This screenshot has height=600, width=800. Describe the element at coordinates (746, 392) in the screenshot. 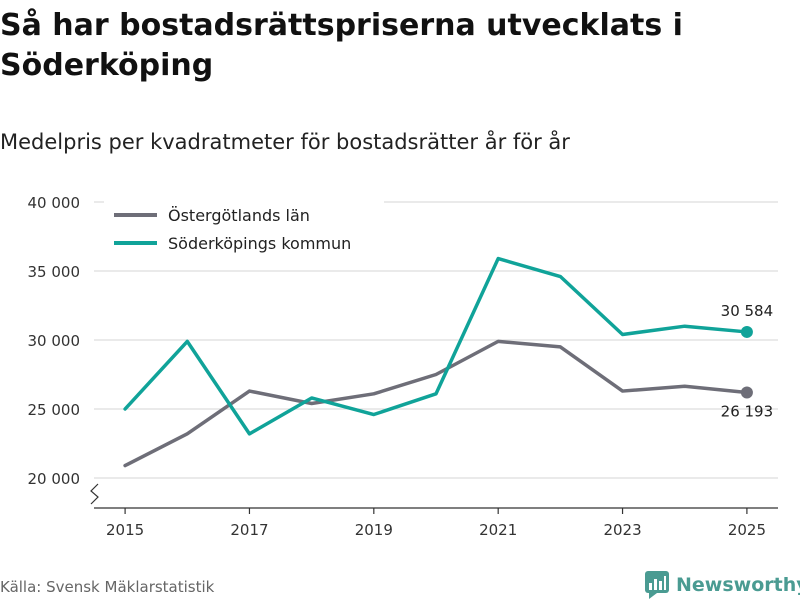

I see `data-point-lan` at that location.